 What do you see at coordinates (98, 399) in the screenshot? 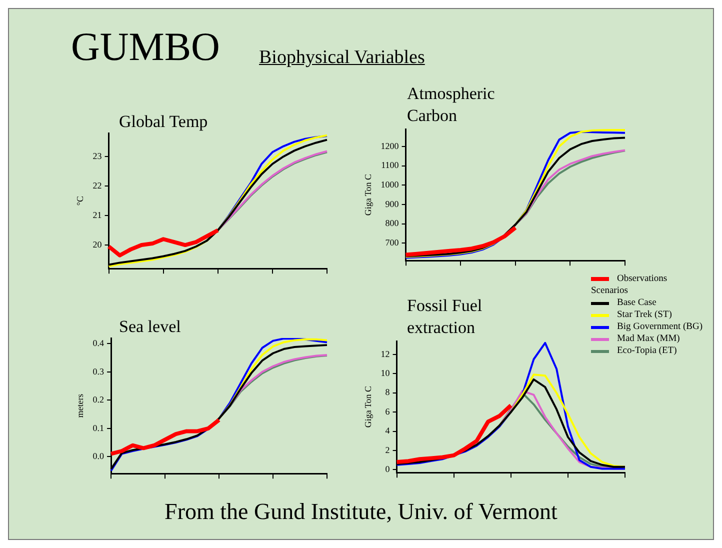
I see `y-tick-label: 0.2` at bounding box center [98, 399].